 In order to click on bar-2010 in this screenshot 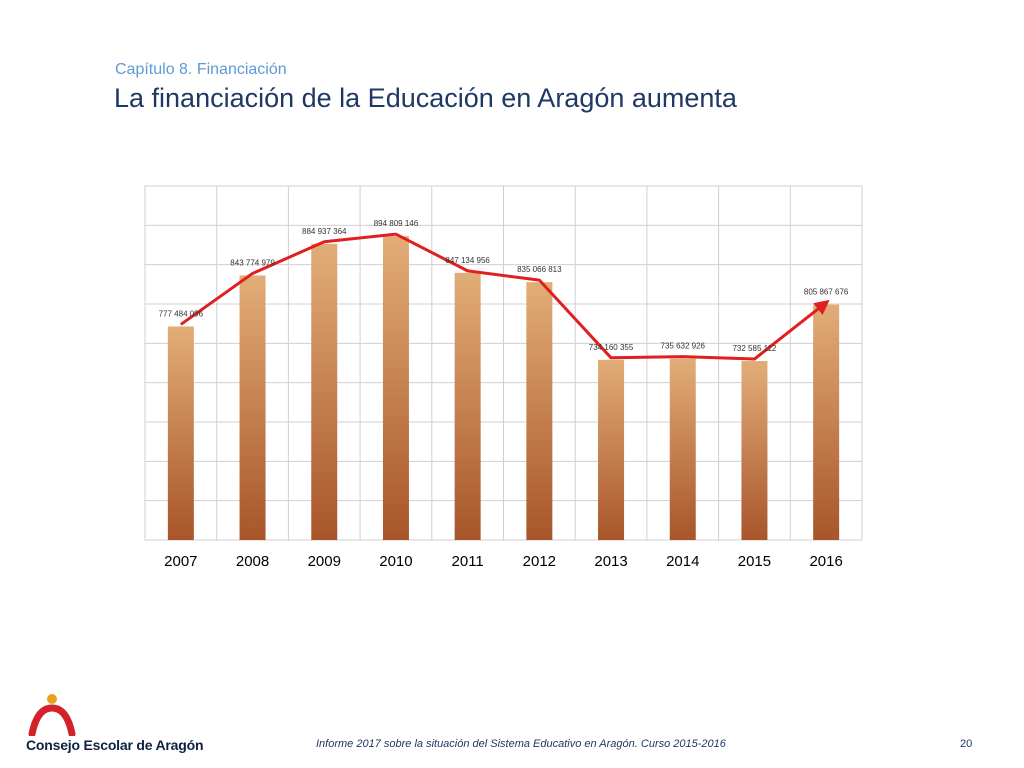, I will do `click(395, 388)`.